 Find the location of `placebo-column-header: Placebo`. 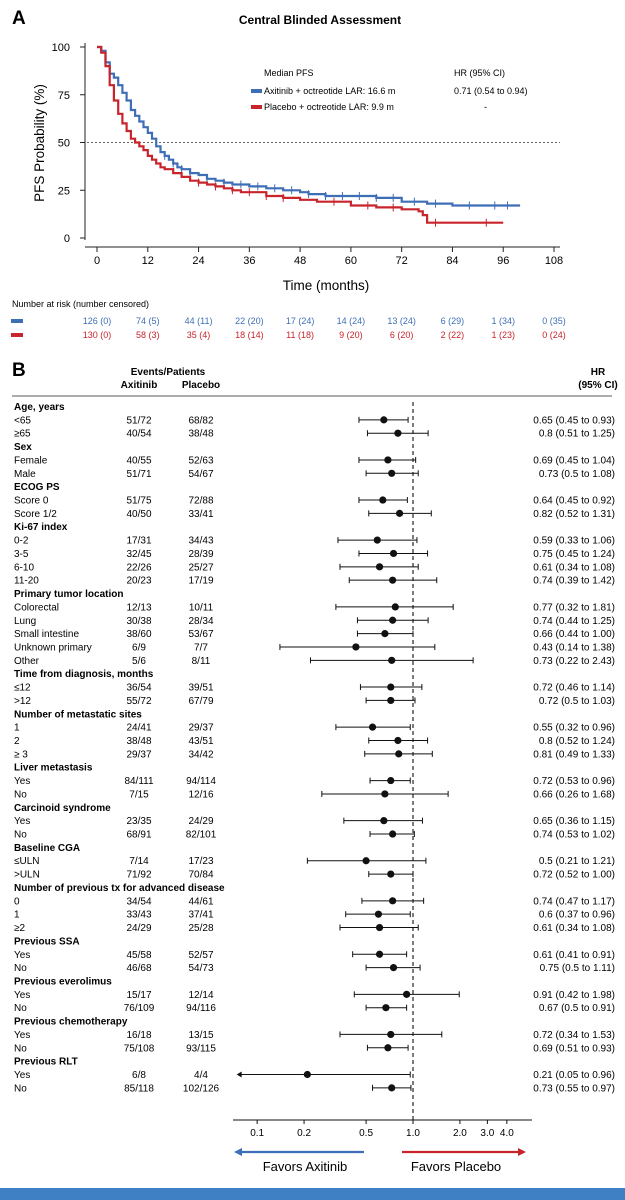

placebo-column-header: Placebo is located at coordinates (201, 385).